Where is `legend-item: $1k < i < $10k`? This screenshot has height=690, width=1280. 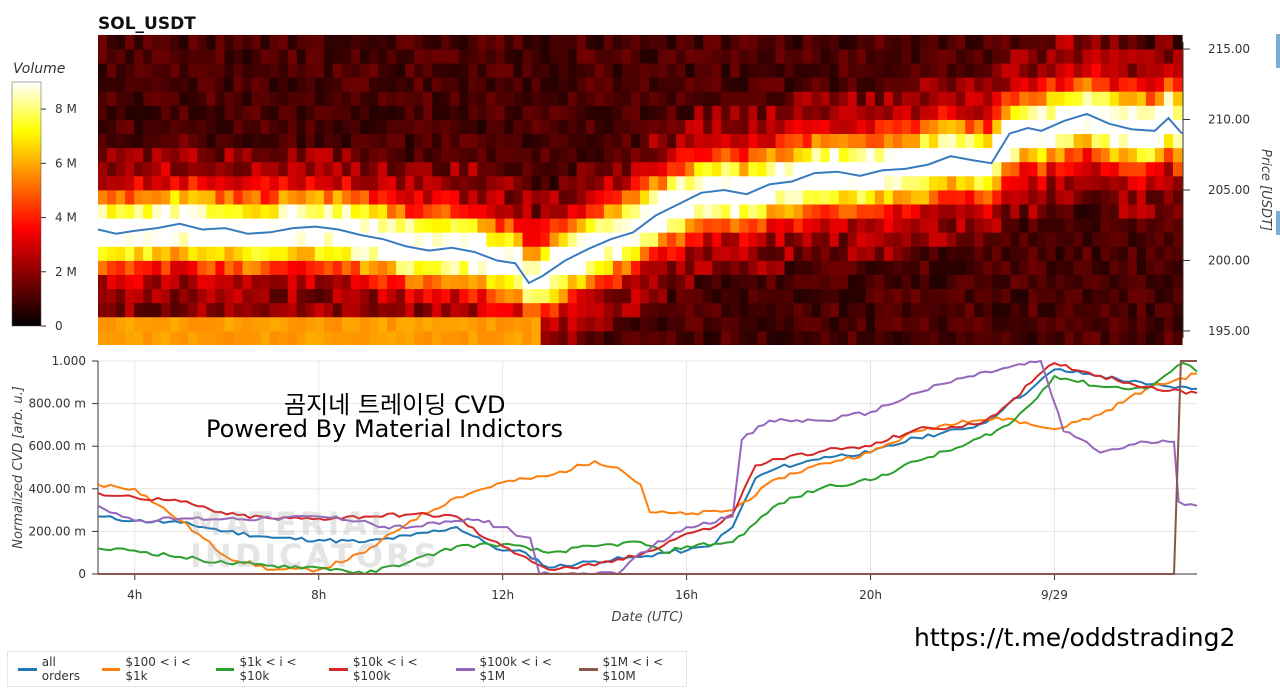 legend-item: $1k < i < $10k is located at coordinates (266, 669).